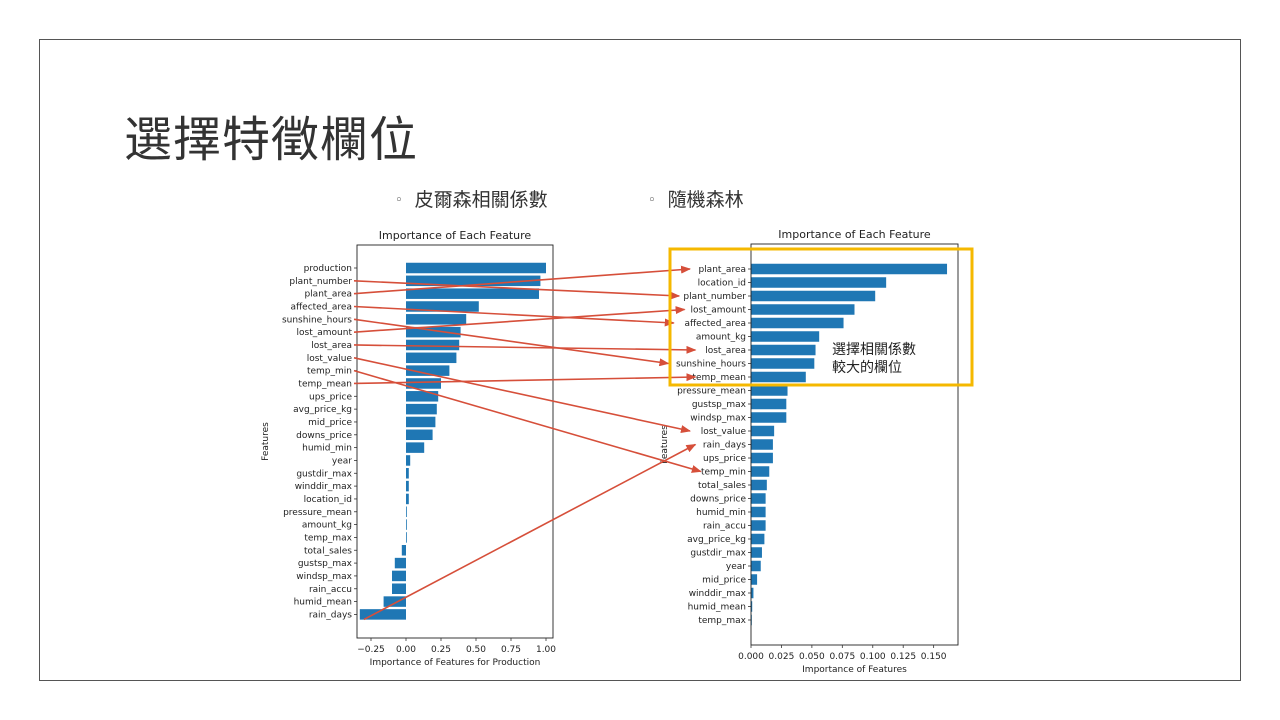 Image resolution: width=1280 pixels, height=720 pixels. What do you see at coordinates (431, 358) in the screenshot?
I see `bar-lost_value` at bounding box center [431, 358].